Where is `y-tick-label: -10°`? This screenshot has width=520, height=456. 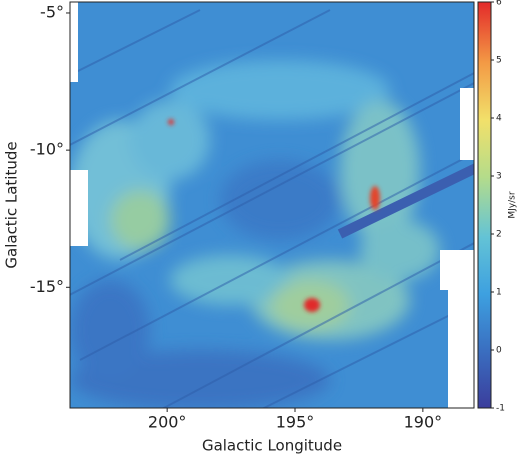 y-tick-label: -10° is located at coordinates (47, 149).